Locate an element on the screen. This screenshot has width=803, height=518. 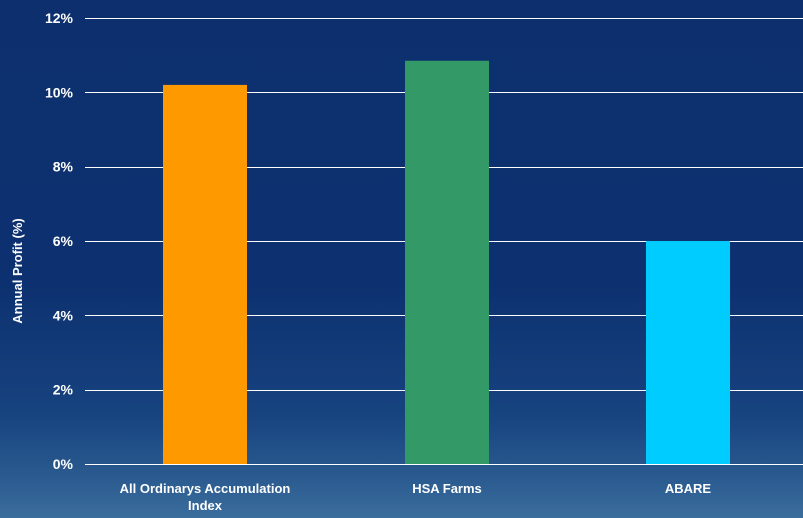
y-tick-label: 8% is located at coordinates (63, 167).